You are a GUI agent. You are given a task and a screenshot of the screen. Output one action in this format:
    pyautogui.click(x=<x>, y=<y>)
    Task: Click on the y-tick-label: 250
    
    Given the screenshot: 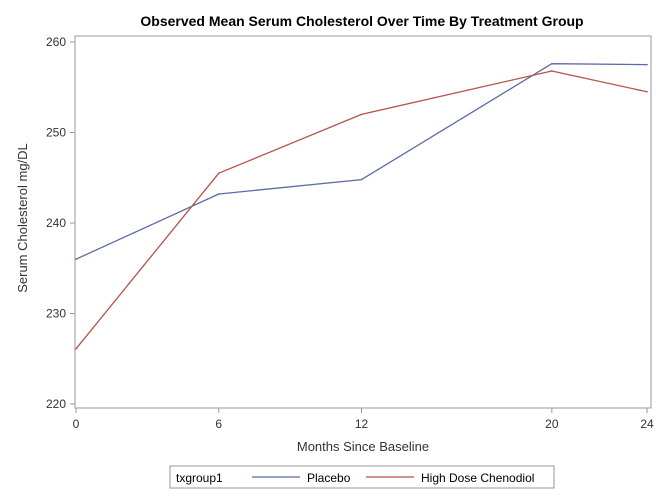 What is the action you would take?
    pyautogui.click(x=56, y=133)
    